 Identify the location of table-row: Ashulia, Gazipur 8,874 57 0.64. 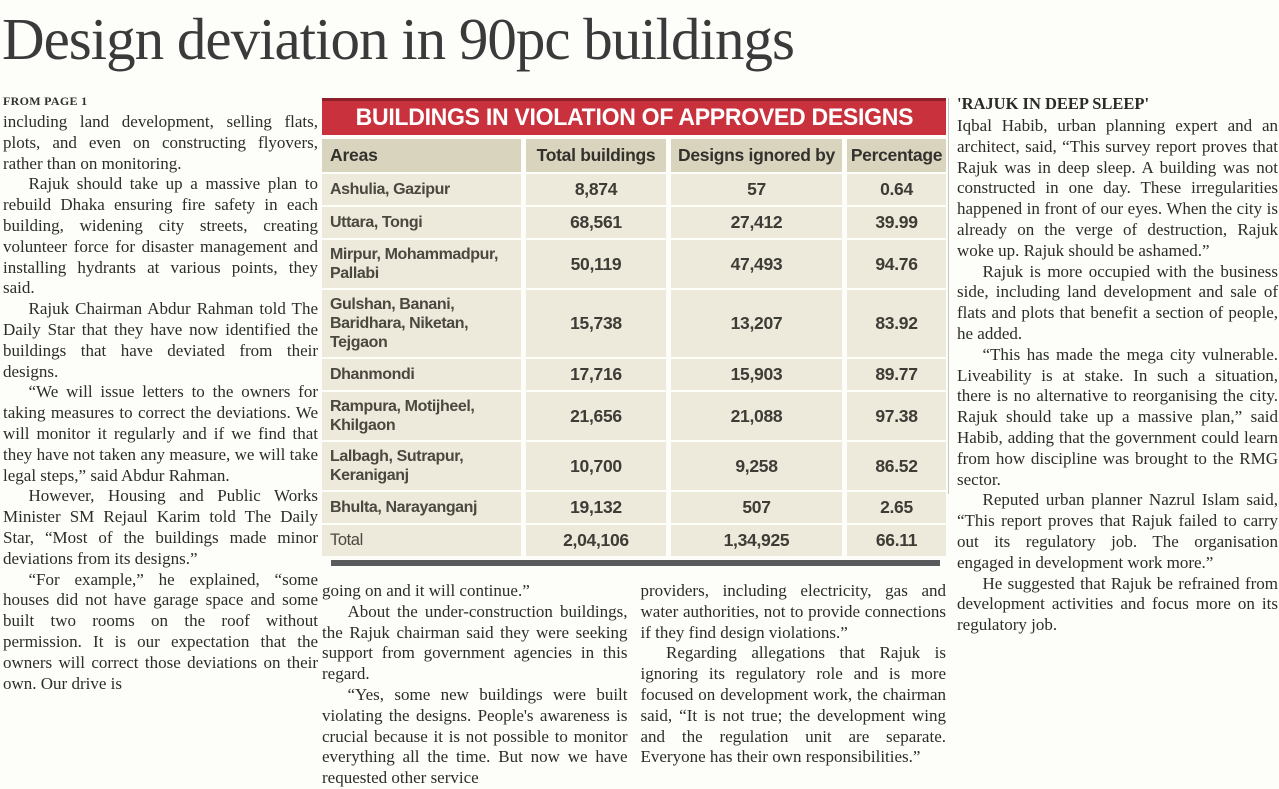
(634, 189).